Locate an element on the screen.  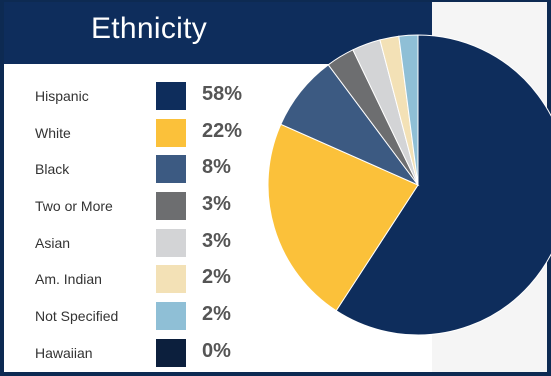
legend-item: White 22% is located at coordinates (134, 137).